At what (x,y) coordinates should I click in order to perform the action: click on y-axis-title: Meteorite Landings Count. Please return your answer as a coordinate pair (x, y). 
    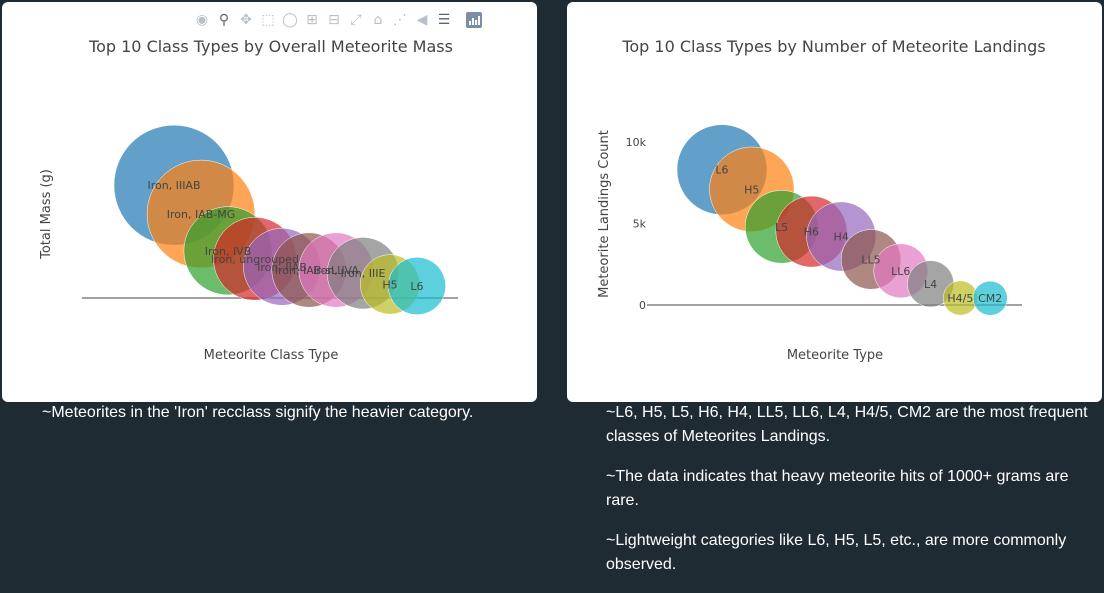
    Looking at the image, I should click on (604, 214).